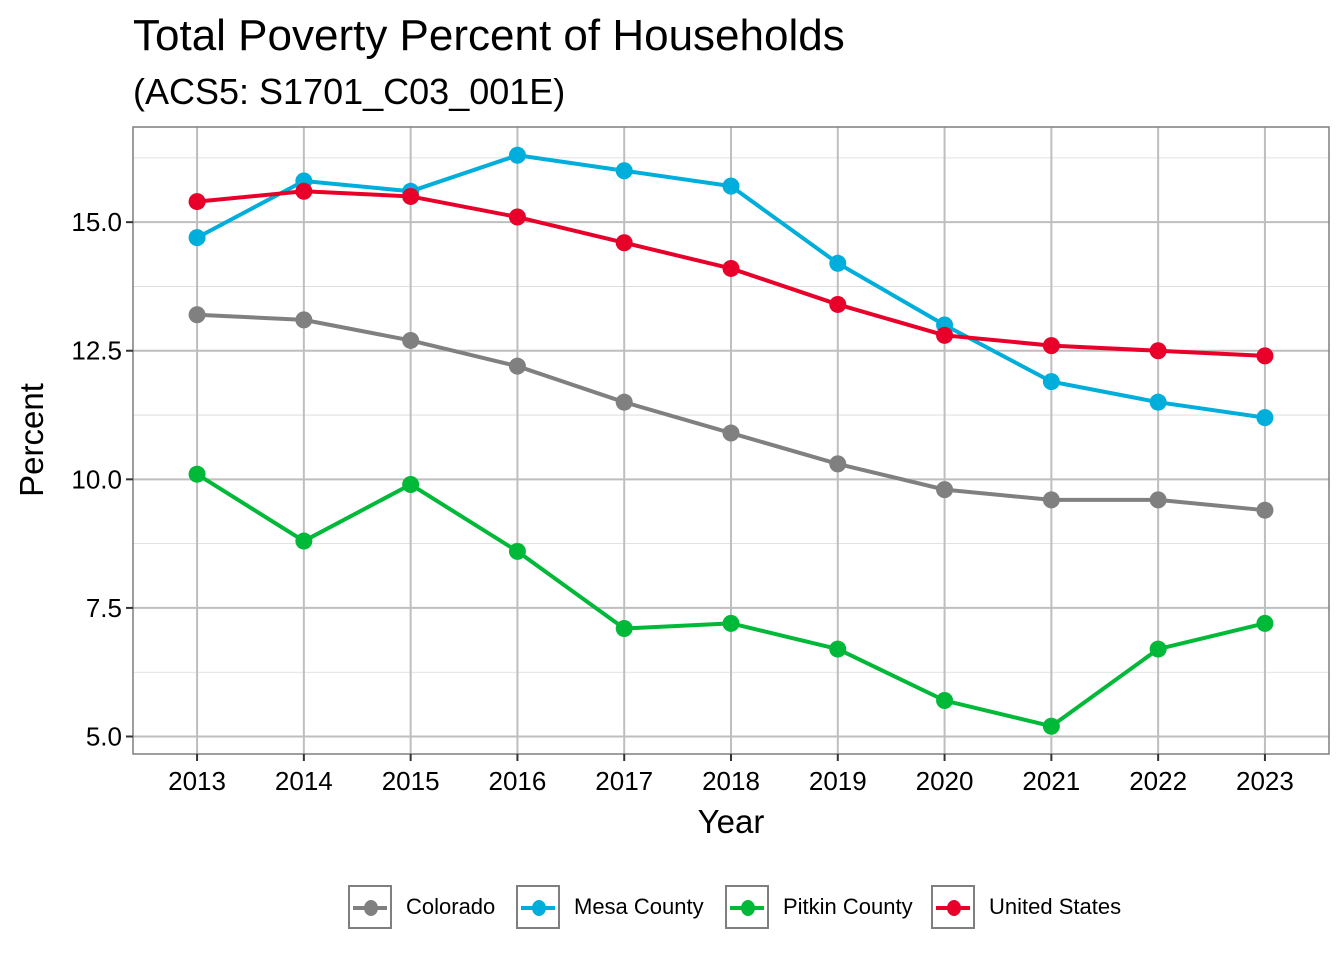 Image resolution: width=1344 pixels, height=960 pixels. I want to click on legend-item-pitkin-county: Pitkin County, so click(819, 907).